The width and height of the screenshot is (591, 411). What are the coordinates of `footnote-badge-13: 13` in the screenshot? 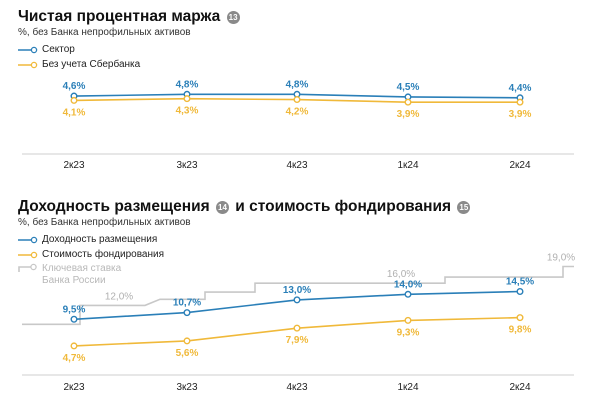 It's located at (233, 17).